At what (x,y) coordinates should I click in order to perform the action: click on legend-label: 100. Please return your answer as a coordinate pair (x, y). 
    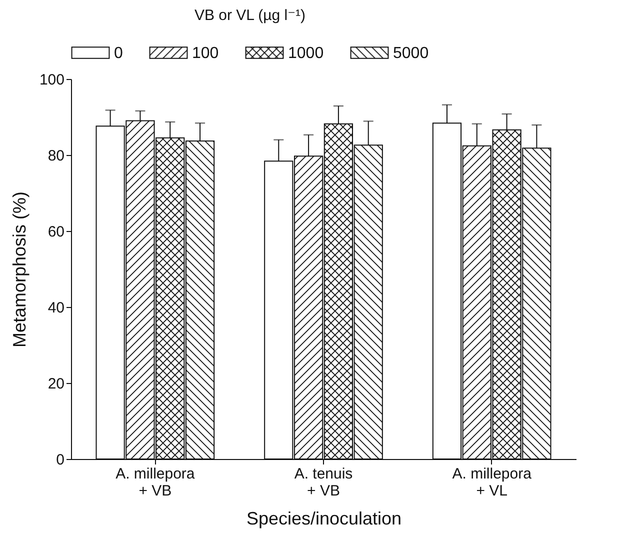
    Looking at the image, I should click on (205, 53).